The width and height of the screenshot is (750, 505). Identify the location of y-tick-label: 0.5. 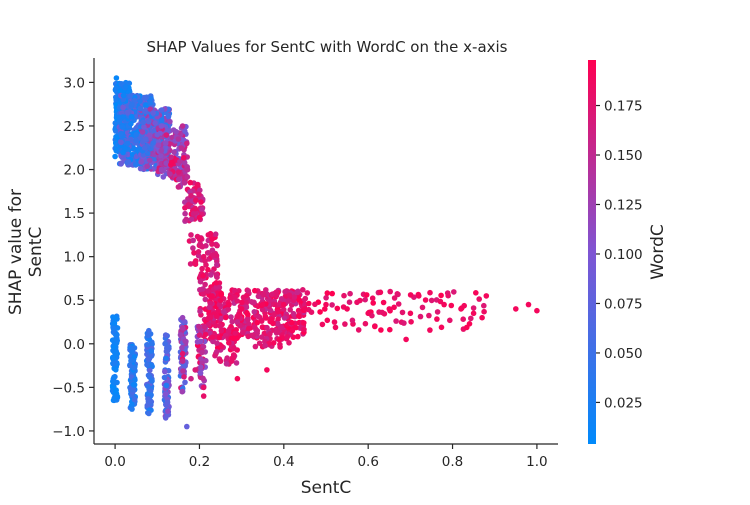
(74, 301).